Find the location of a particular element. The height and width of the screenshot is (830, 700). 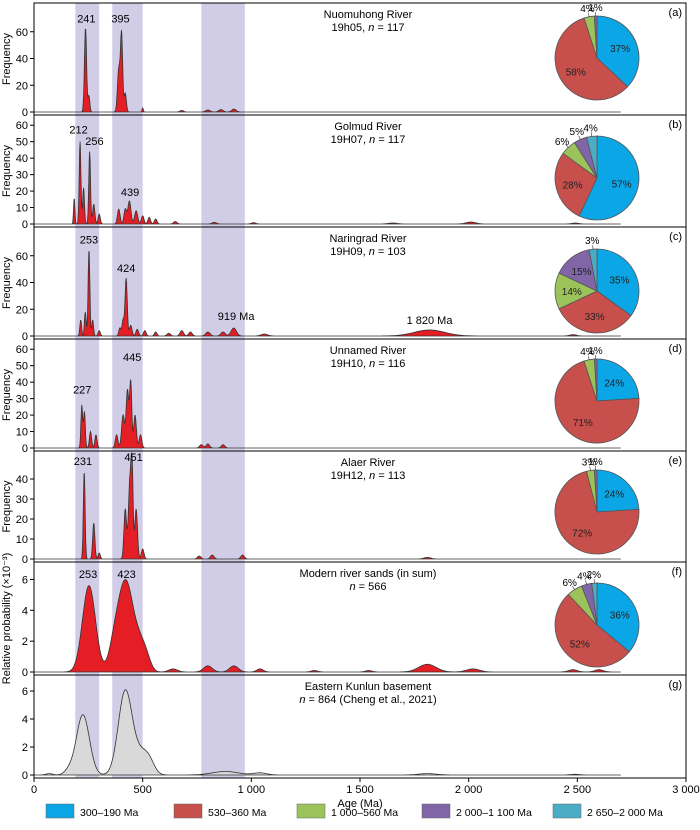

peak-label: 919 Ma is located at coordinates (237, 317).